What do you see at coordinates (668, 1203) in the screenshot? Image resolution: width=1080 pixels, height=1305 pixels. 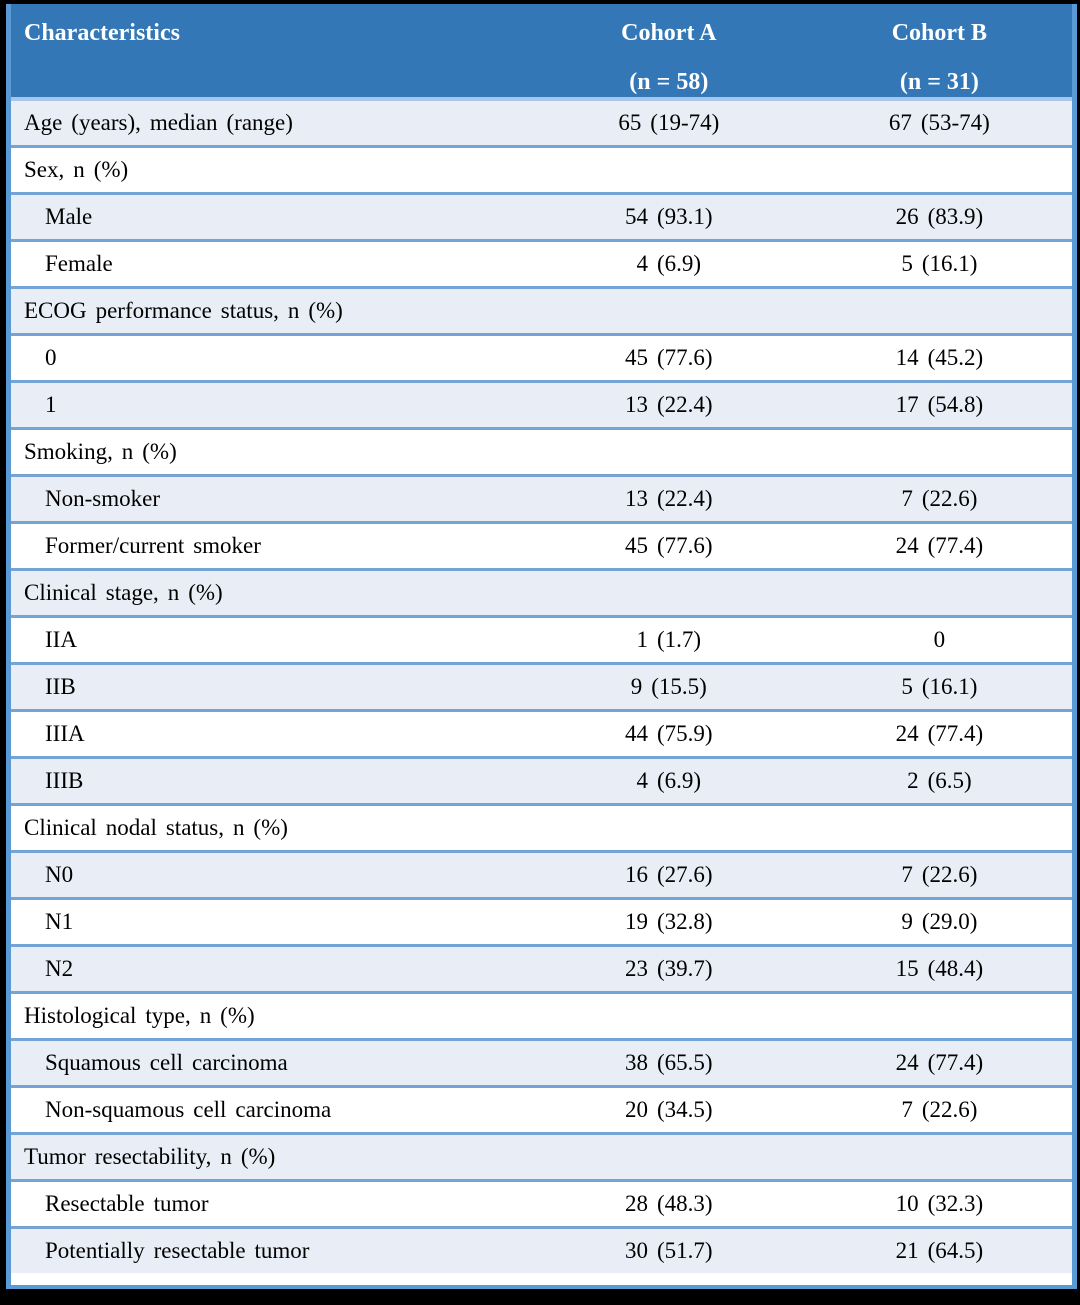 I see `cohort-a-value-cell: 28 (48.3)` at bounding box center [668, 1203].